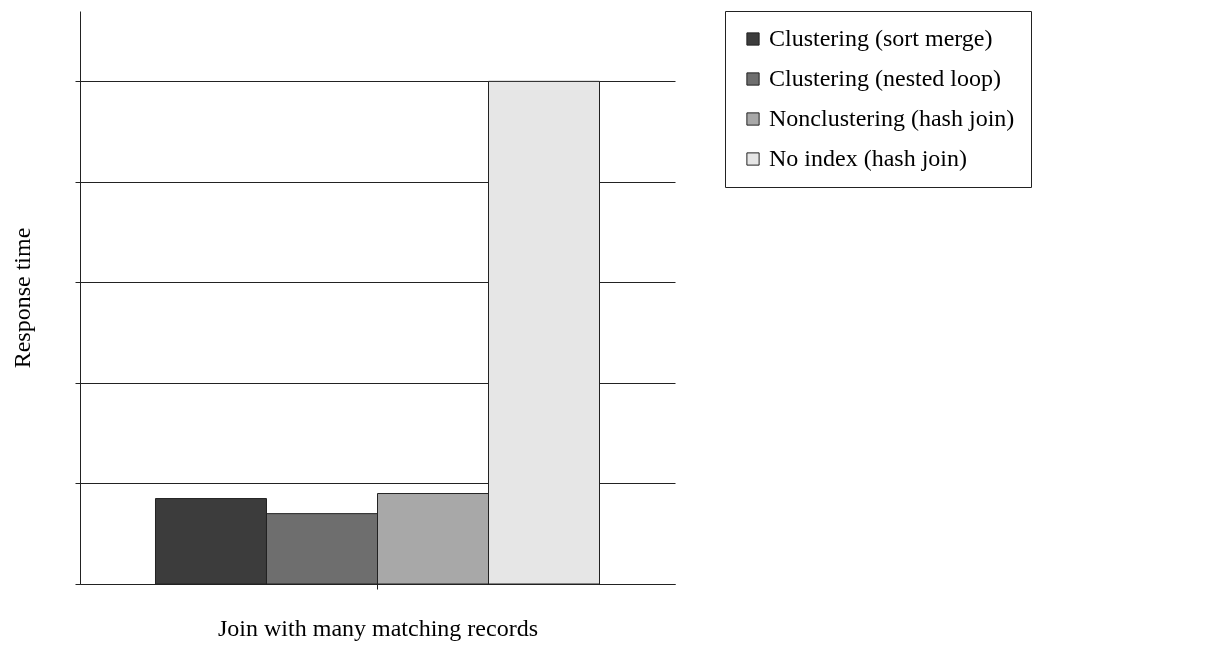  What do you see at coordinates (22, 298) in the screenshot?
I see `y-axis-title: Response time` at bounding box center [22, 298].